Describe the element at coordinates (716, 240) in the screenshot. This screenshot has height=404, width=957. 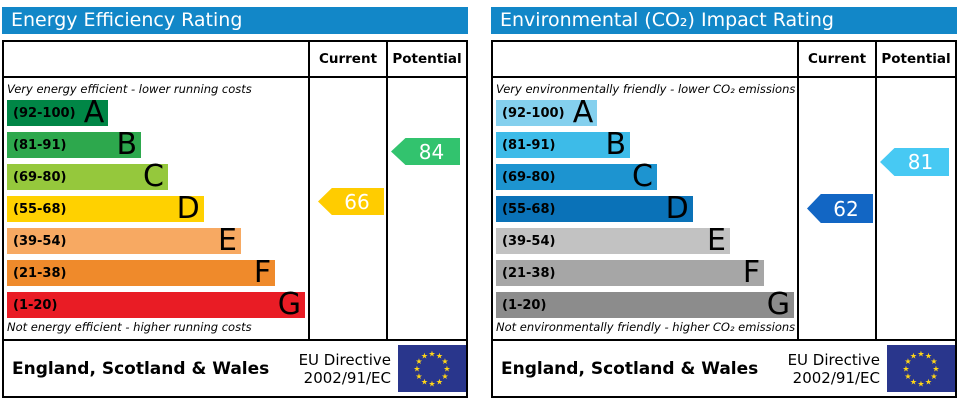
I see `band-e-letter: E` at that location.